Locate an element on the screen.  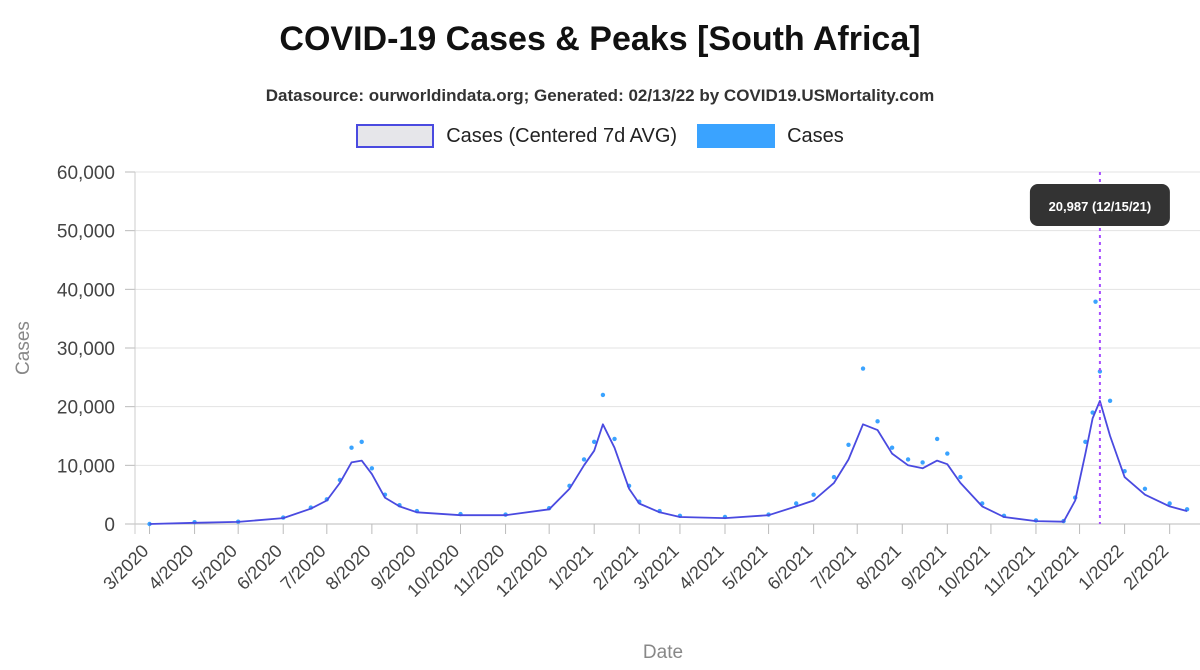
x-tick-label: 6/2020 is located at coordinates (259, 567).